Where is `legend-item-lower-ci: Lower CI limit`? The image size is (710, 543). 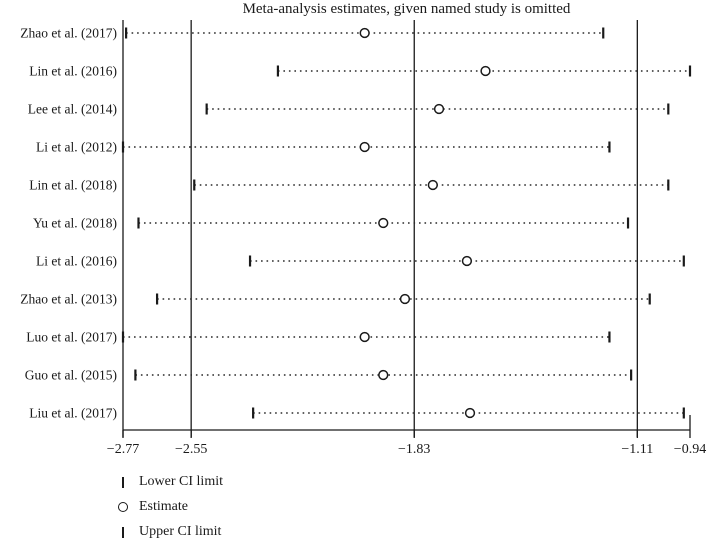
legend-item-lower-ci: Lower CI limit is located at coordinates (168, 482).